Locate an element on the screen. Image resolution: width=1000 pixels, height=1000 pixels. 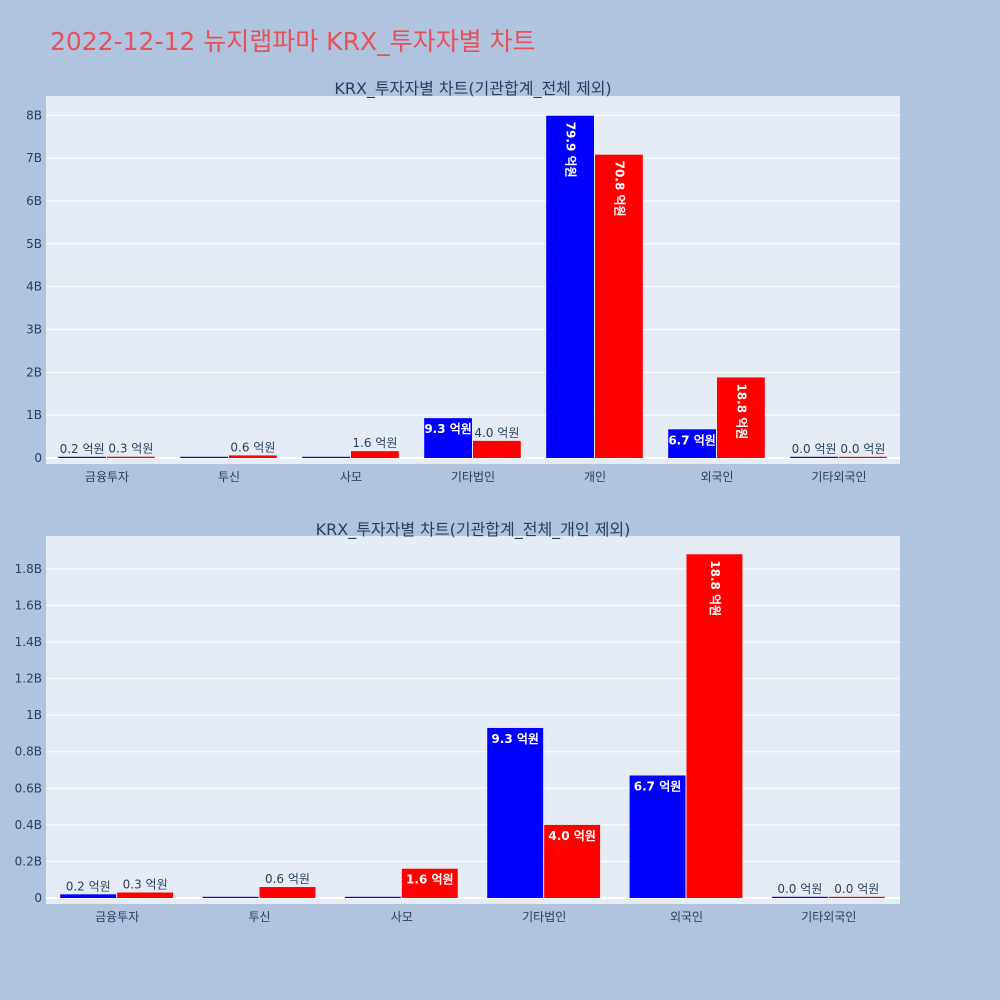
chart-1-y-tick-label: 0.4B is located at coordinates (28, 825).